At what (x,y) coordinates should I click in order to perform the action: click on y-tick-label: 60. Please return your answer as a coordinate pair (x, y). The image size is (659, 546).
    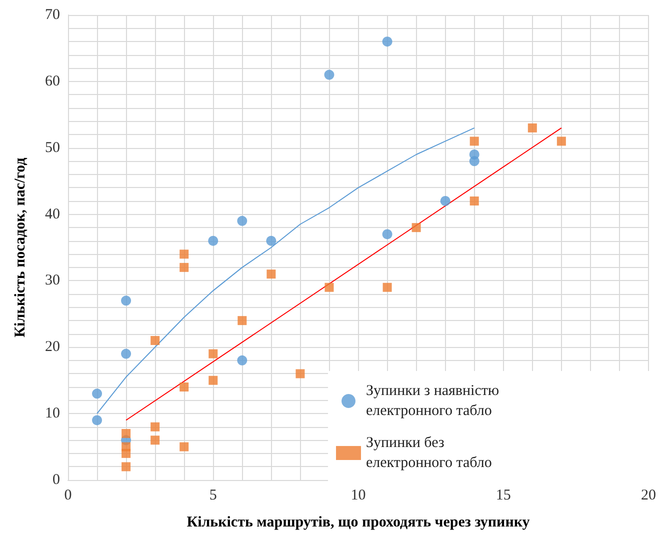
    Looking at the image, I should click on (52, 81).